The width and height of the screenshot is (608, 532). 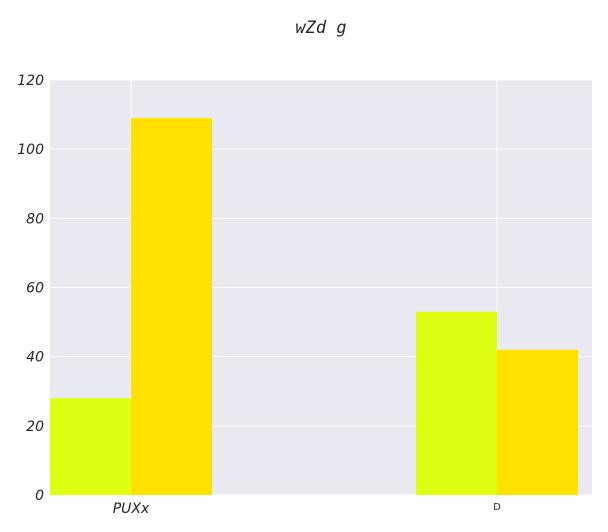 I want to click on x-tick-labels: PUXx D, so click(x=307, y=509).